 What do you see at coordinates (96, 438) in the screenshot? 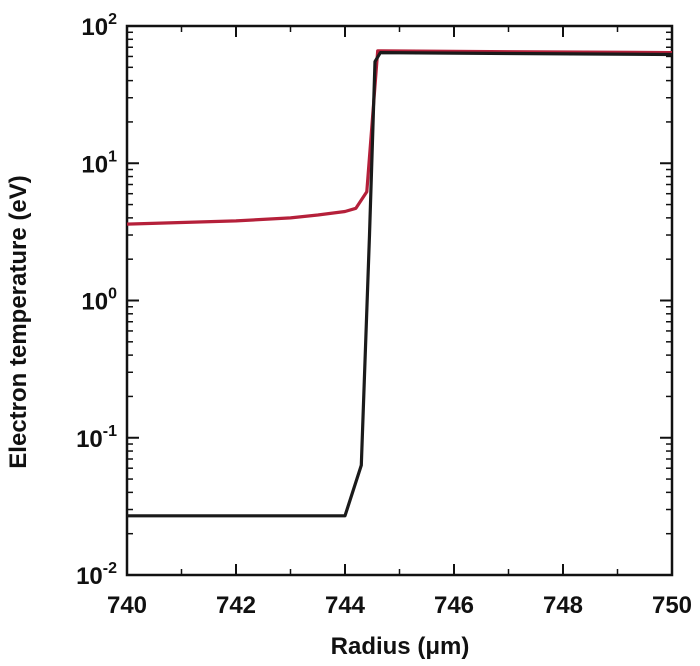
I see `y-tick-label: 10⁻¹` at bounding box center [96, 438].